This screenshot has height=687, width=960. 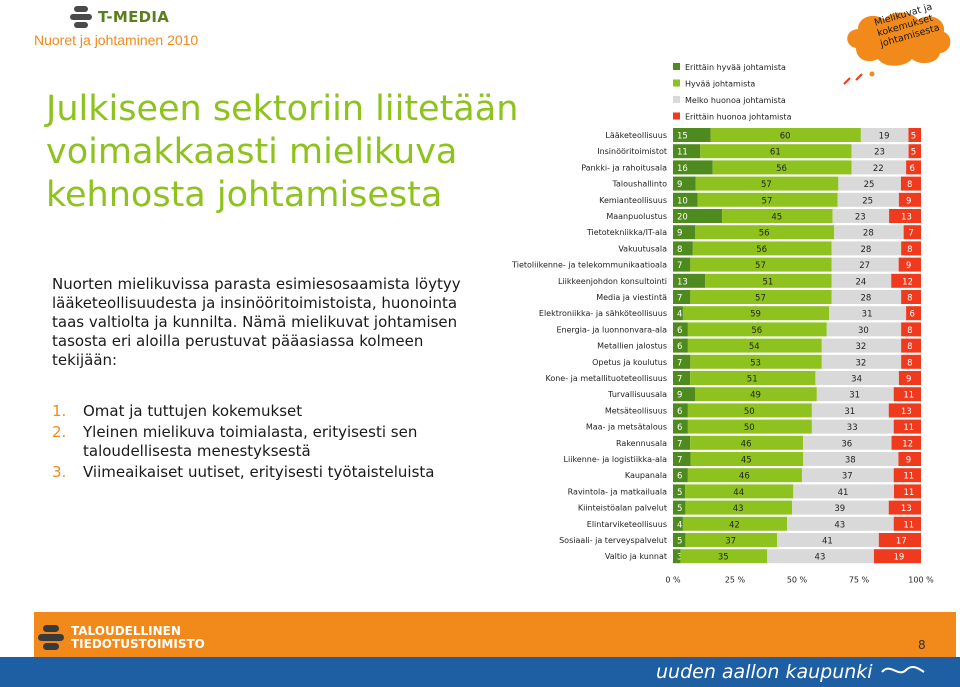 I want to click on data-label: 45, so click(x=746, y=461).